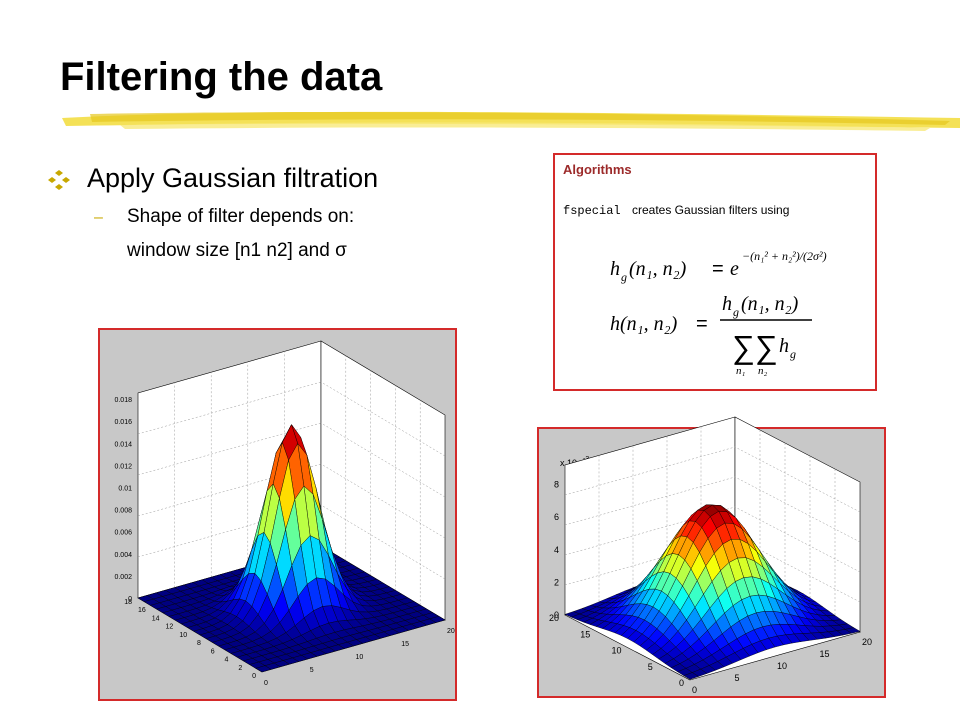 The width and height of the screenshot is (960, 720). Describe the element at coordinates (236, 250) in the screenshot. I see `sub-bullet-line: window size [n1 n2] and σ` at that location.